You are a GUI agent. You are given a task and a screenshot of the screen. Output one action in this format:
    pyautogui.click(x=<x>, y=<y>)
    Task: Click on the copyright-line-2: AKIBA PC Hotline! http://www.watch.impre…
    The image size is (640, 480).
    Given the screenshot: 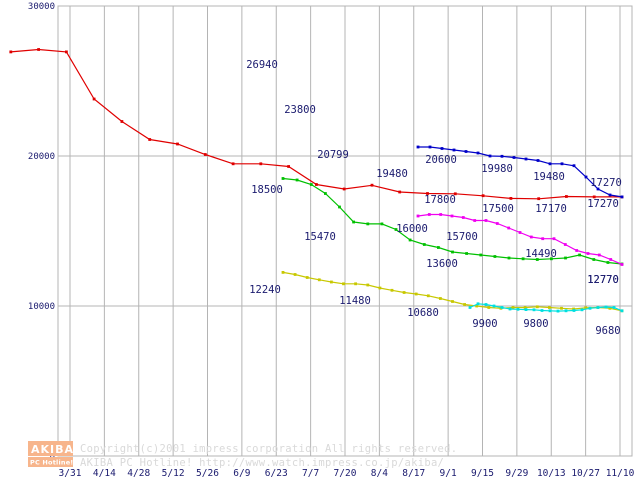 What is the action you would take?
    pyautogui.click(x=262, y=463)
    